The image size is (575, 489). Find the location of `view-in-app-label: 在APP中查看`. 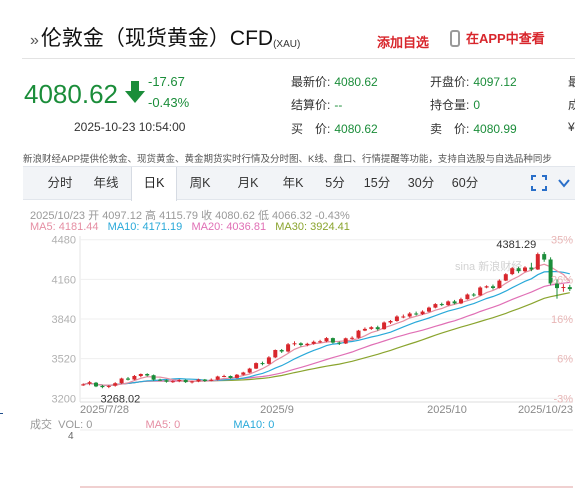

view-in-app-label: 在APP中查看 is located at coordinates (505, 38).